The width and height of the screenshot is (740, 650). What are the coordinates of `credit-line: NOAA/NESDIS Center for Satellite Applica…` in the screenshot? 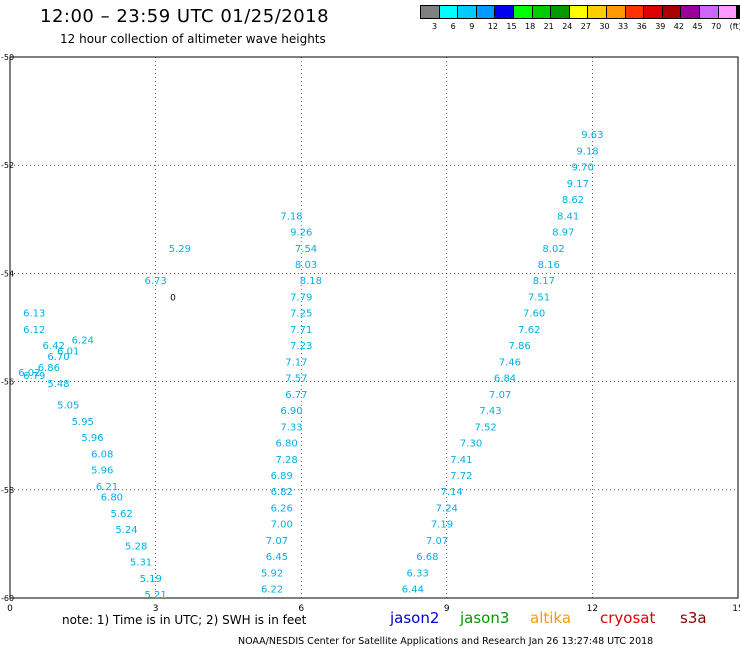 It's located at (446, 641).